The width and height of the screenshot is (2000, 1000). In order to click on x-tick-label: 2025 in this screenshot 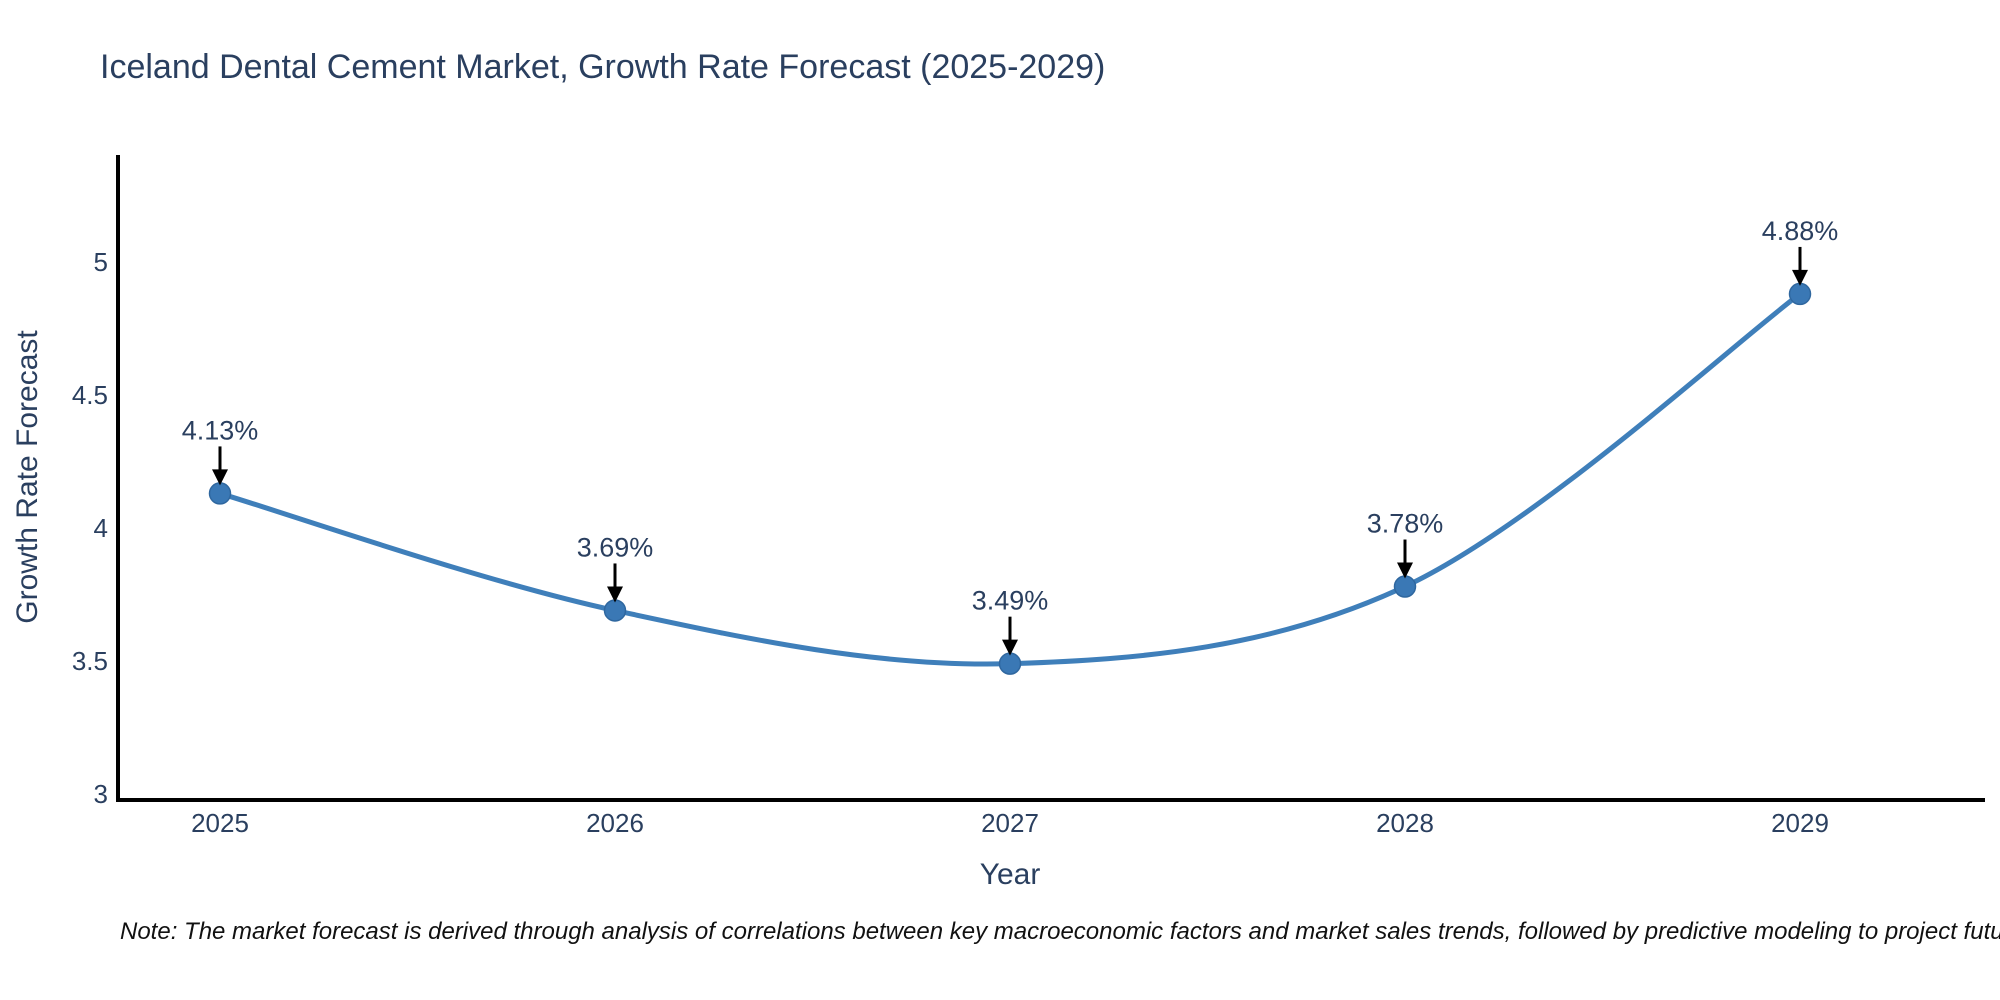, I will do `click(220, 823)`.